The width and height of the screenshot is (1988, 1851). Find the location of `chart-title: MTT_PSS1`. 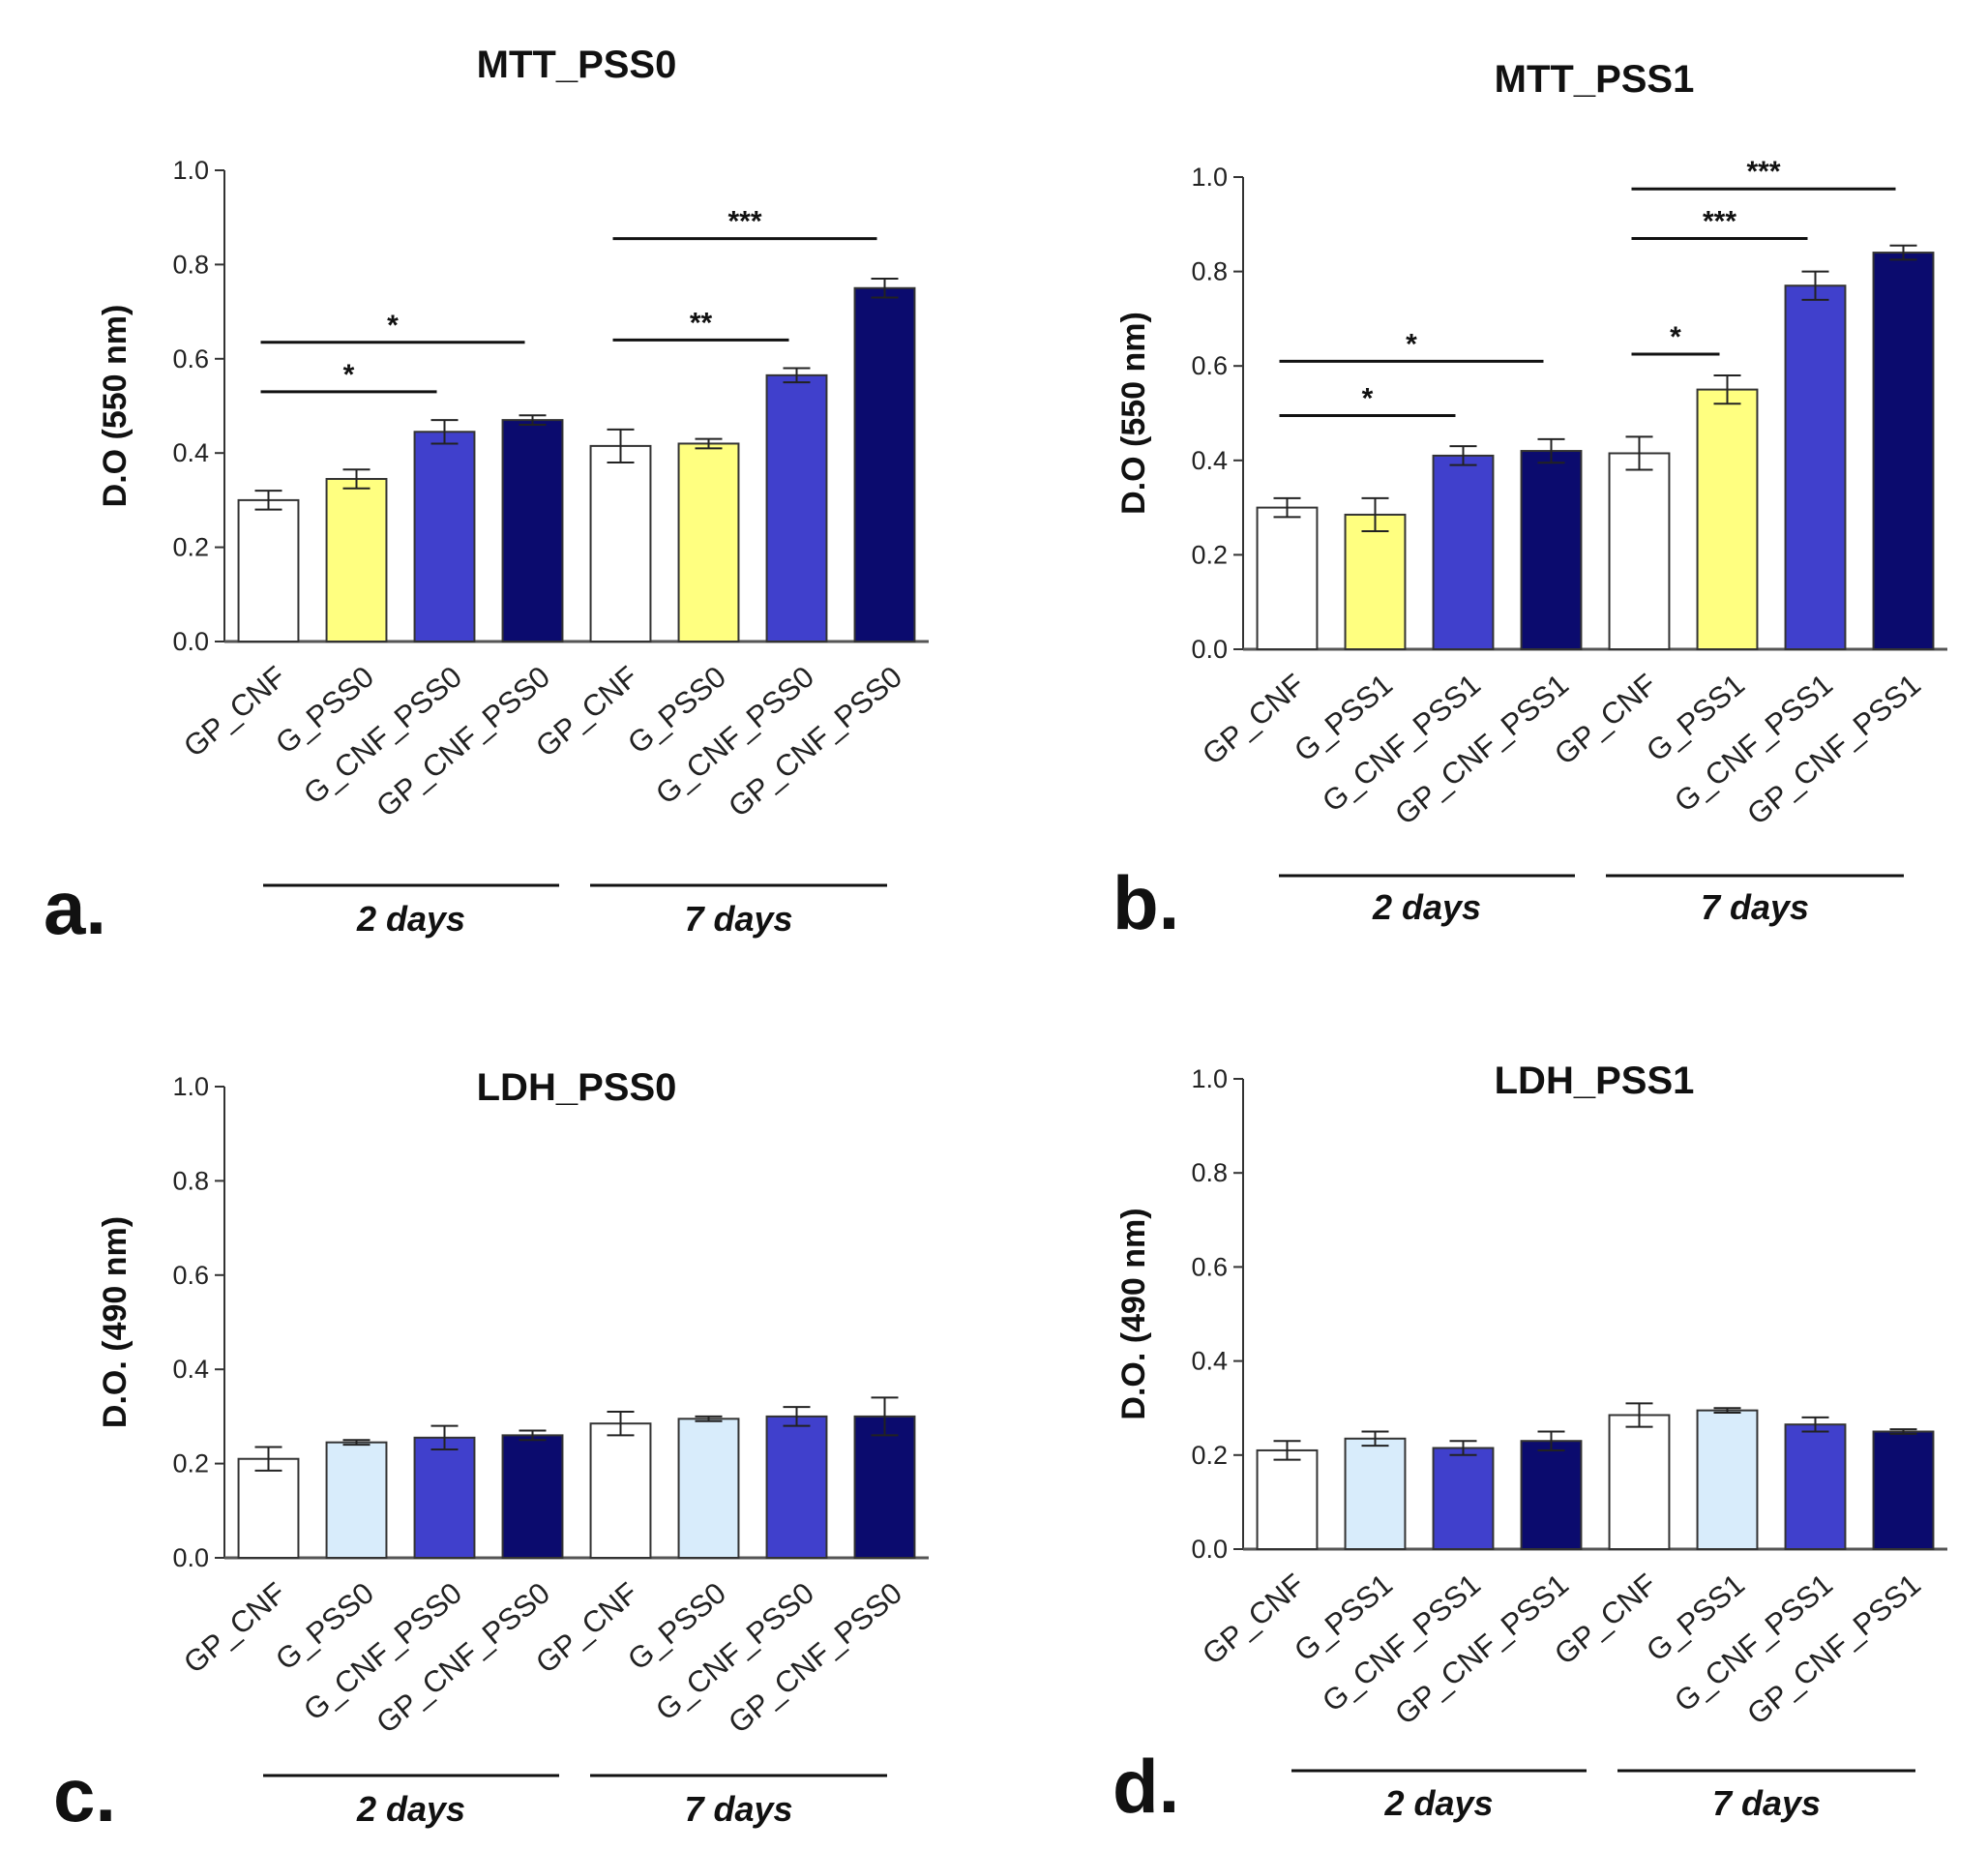

chart-title: MTT_PSS1 is located at coordinates (1595, 79).